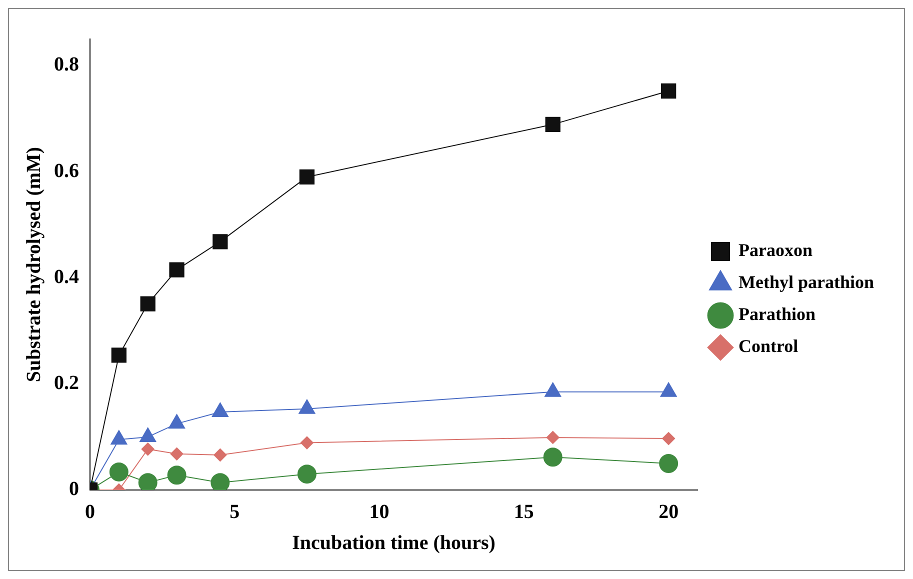  I want to click on y-tick-label: 0.6, so click(66, 171).